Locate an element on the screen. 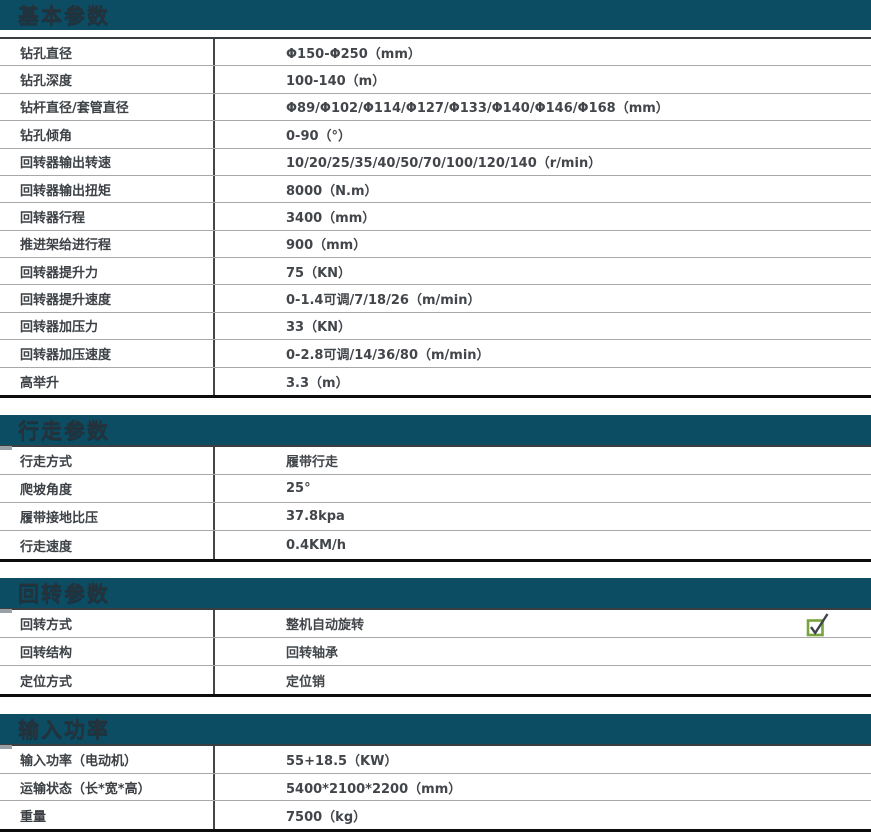 Image resolution: width=871 pixels, height=833 pixels. spec-label: 回转方式 is located at coordinates (107, 623).